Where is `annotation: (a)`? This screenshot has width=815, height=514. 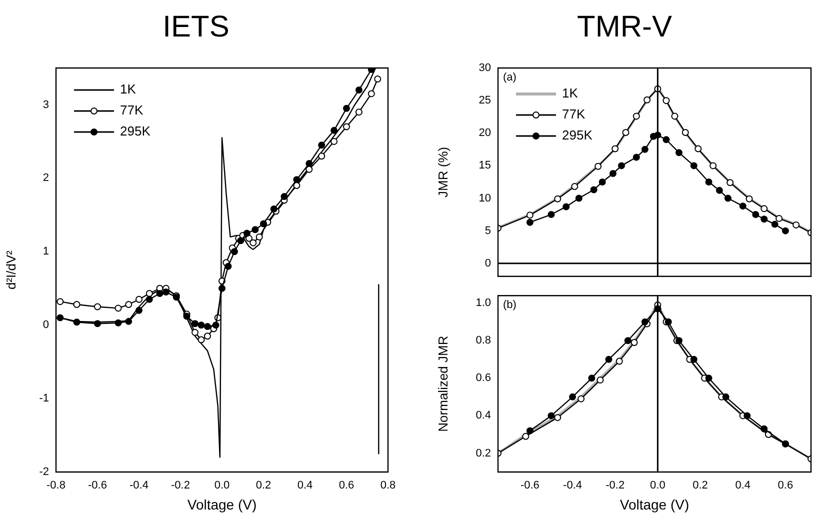 annotation: (a) is located at coordinates (509, 78).